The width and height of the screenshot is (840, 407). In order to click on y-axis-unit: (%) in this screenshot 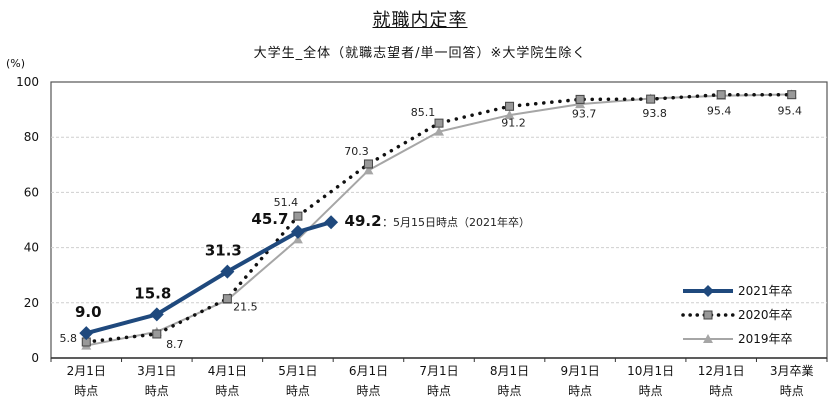, I will do `click(16, 63)`.